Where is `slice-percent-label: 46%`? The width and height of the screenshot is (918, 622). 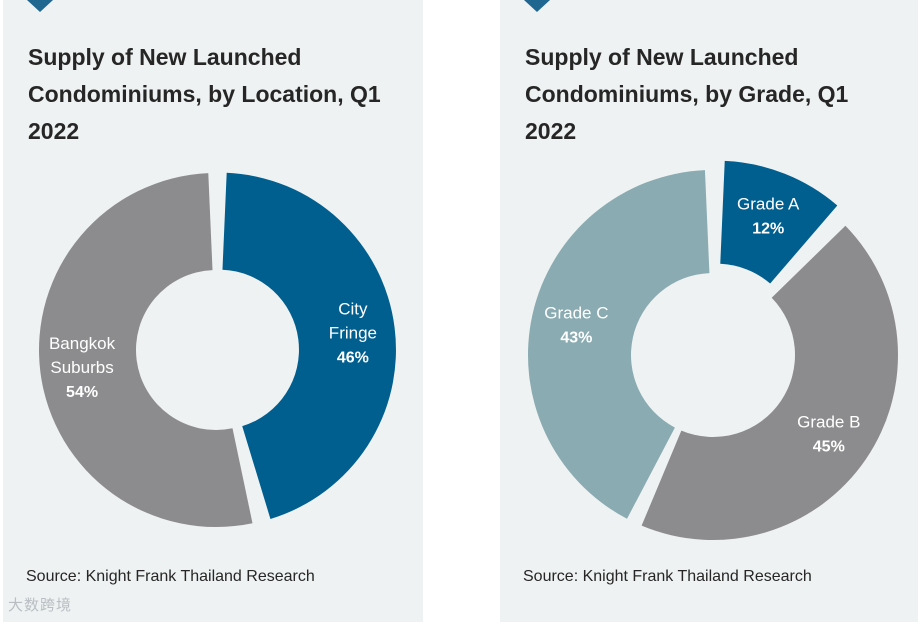 slice-percent-label: 46% is located at coordinates (353, 358).